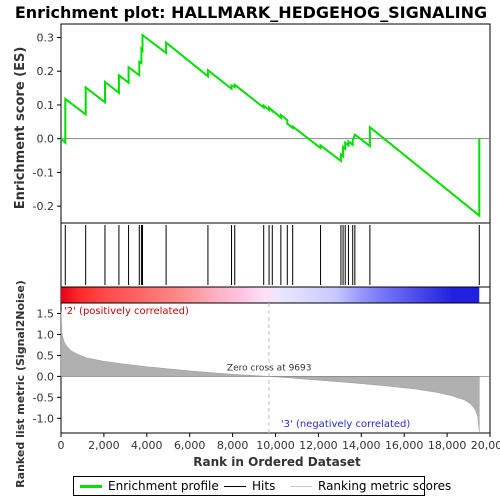 Image resolution: width=500 pixels, height=500 pixels. Describe the element at coordinates (46, 376) in the screenshot. I see `metric-y-tick-label: 0.0` at that location.